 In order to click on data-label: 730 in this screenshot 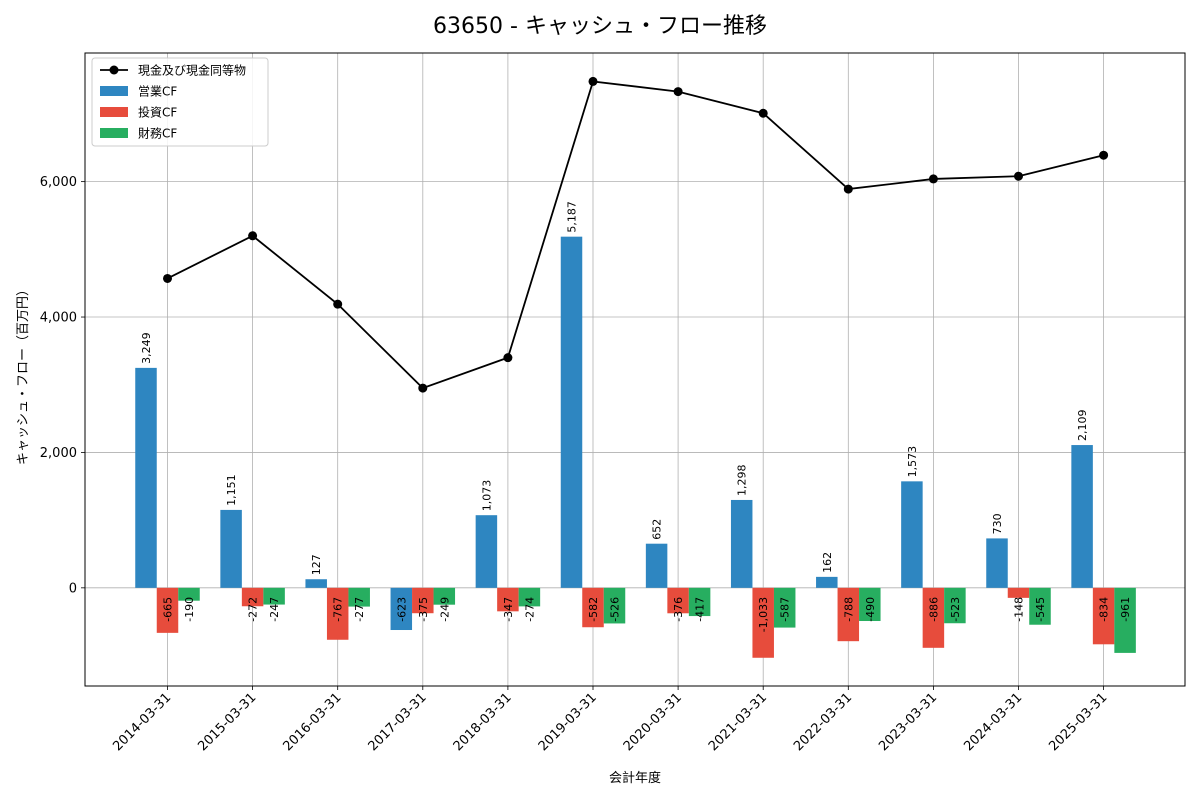, I will do `click(997, 523)`.